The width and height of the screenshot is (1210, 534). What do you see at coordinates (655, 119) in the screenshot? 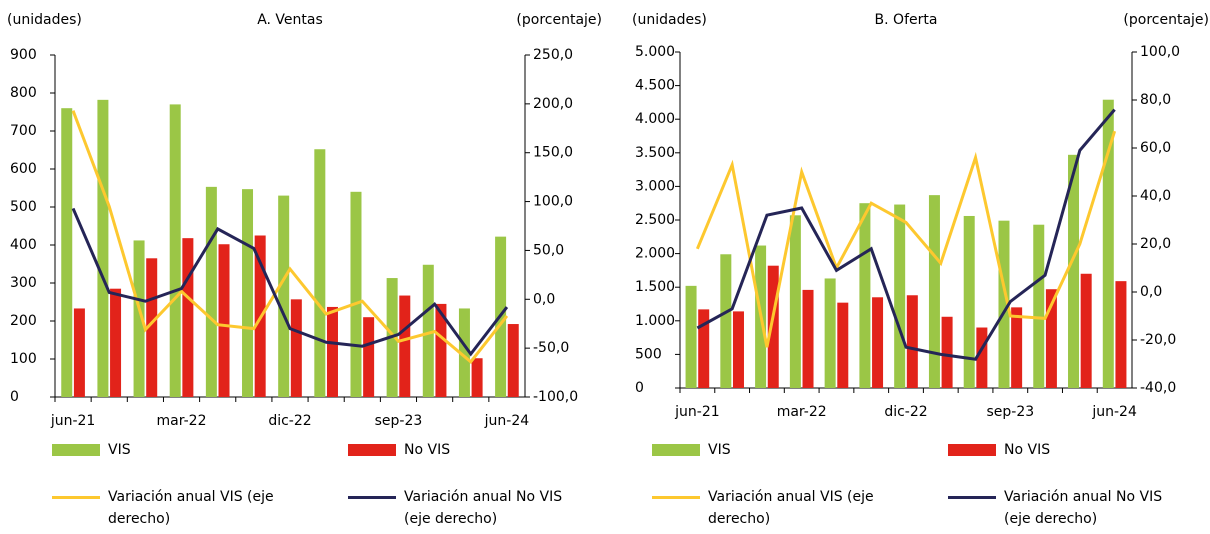
I see `y-tick-label: 4.000` at bounding box center [655, 119].